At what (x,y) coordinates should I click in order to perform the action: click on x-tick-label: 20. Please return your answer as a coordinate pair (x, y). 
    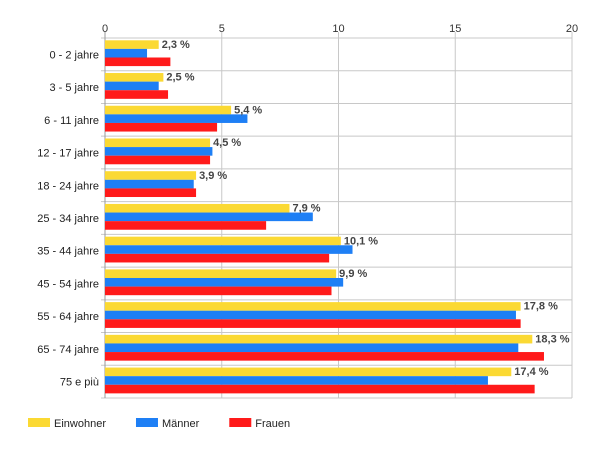
    Looking at the image, I should click on (572, 29).